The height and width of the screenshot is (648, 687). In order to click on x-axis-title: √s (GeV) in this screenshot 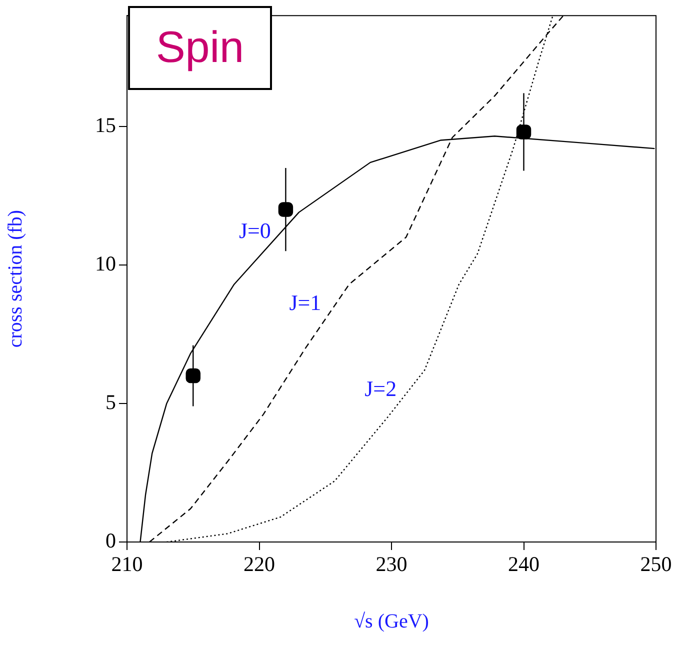, I will do `click(391, 621)`.